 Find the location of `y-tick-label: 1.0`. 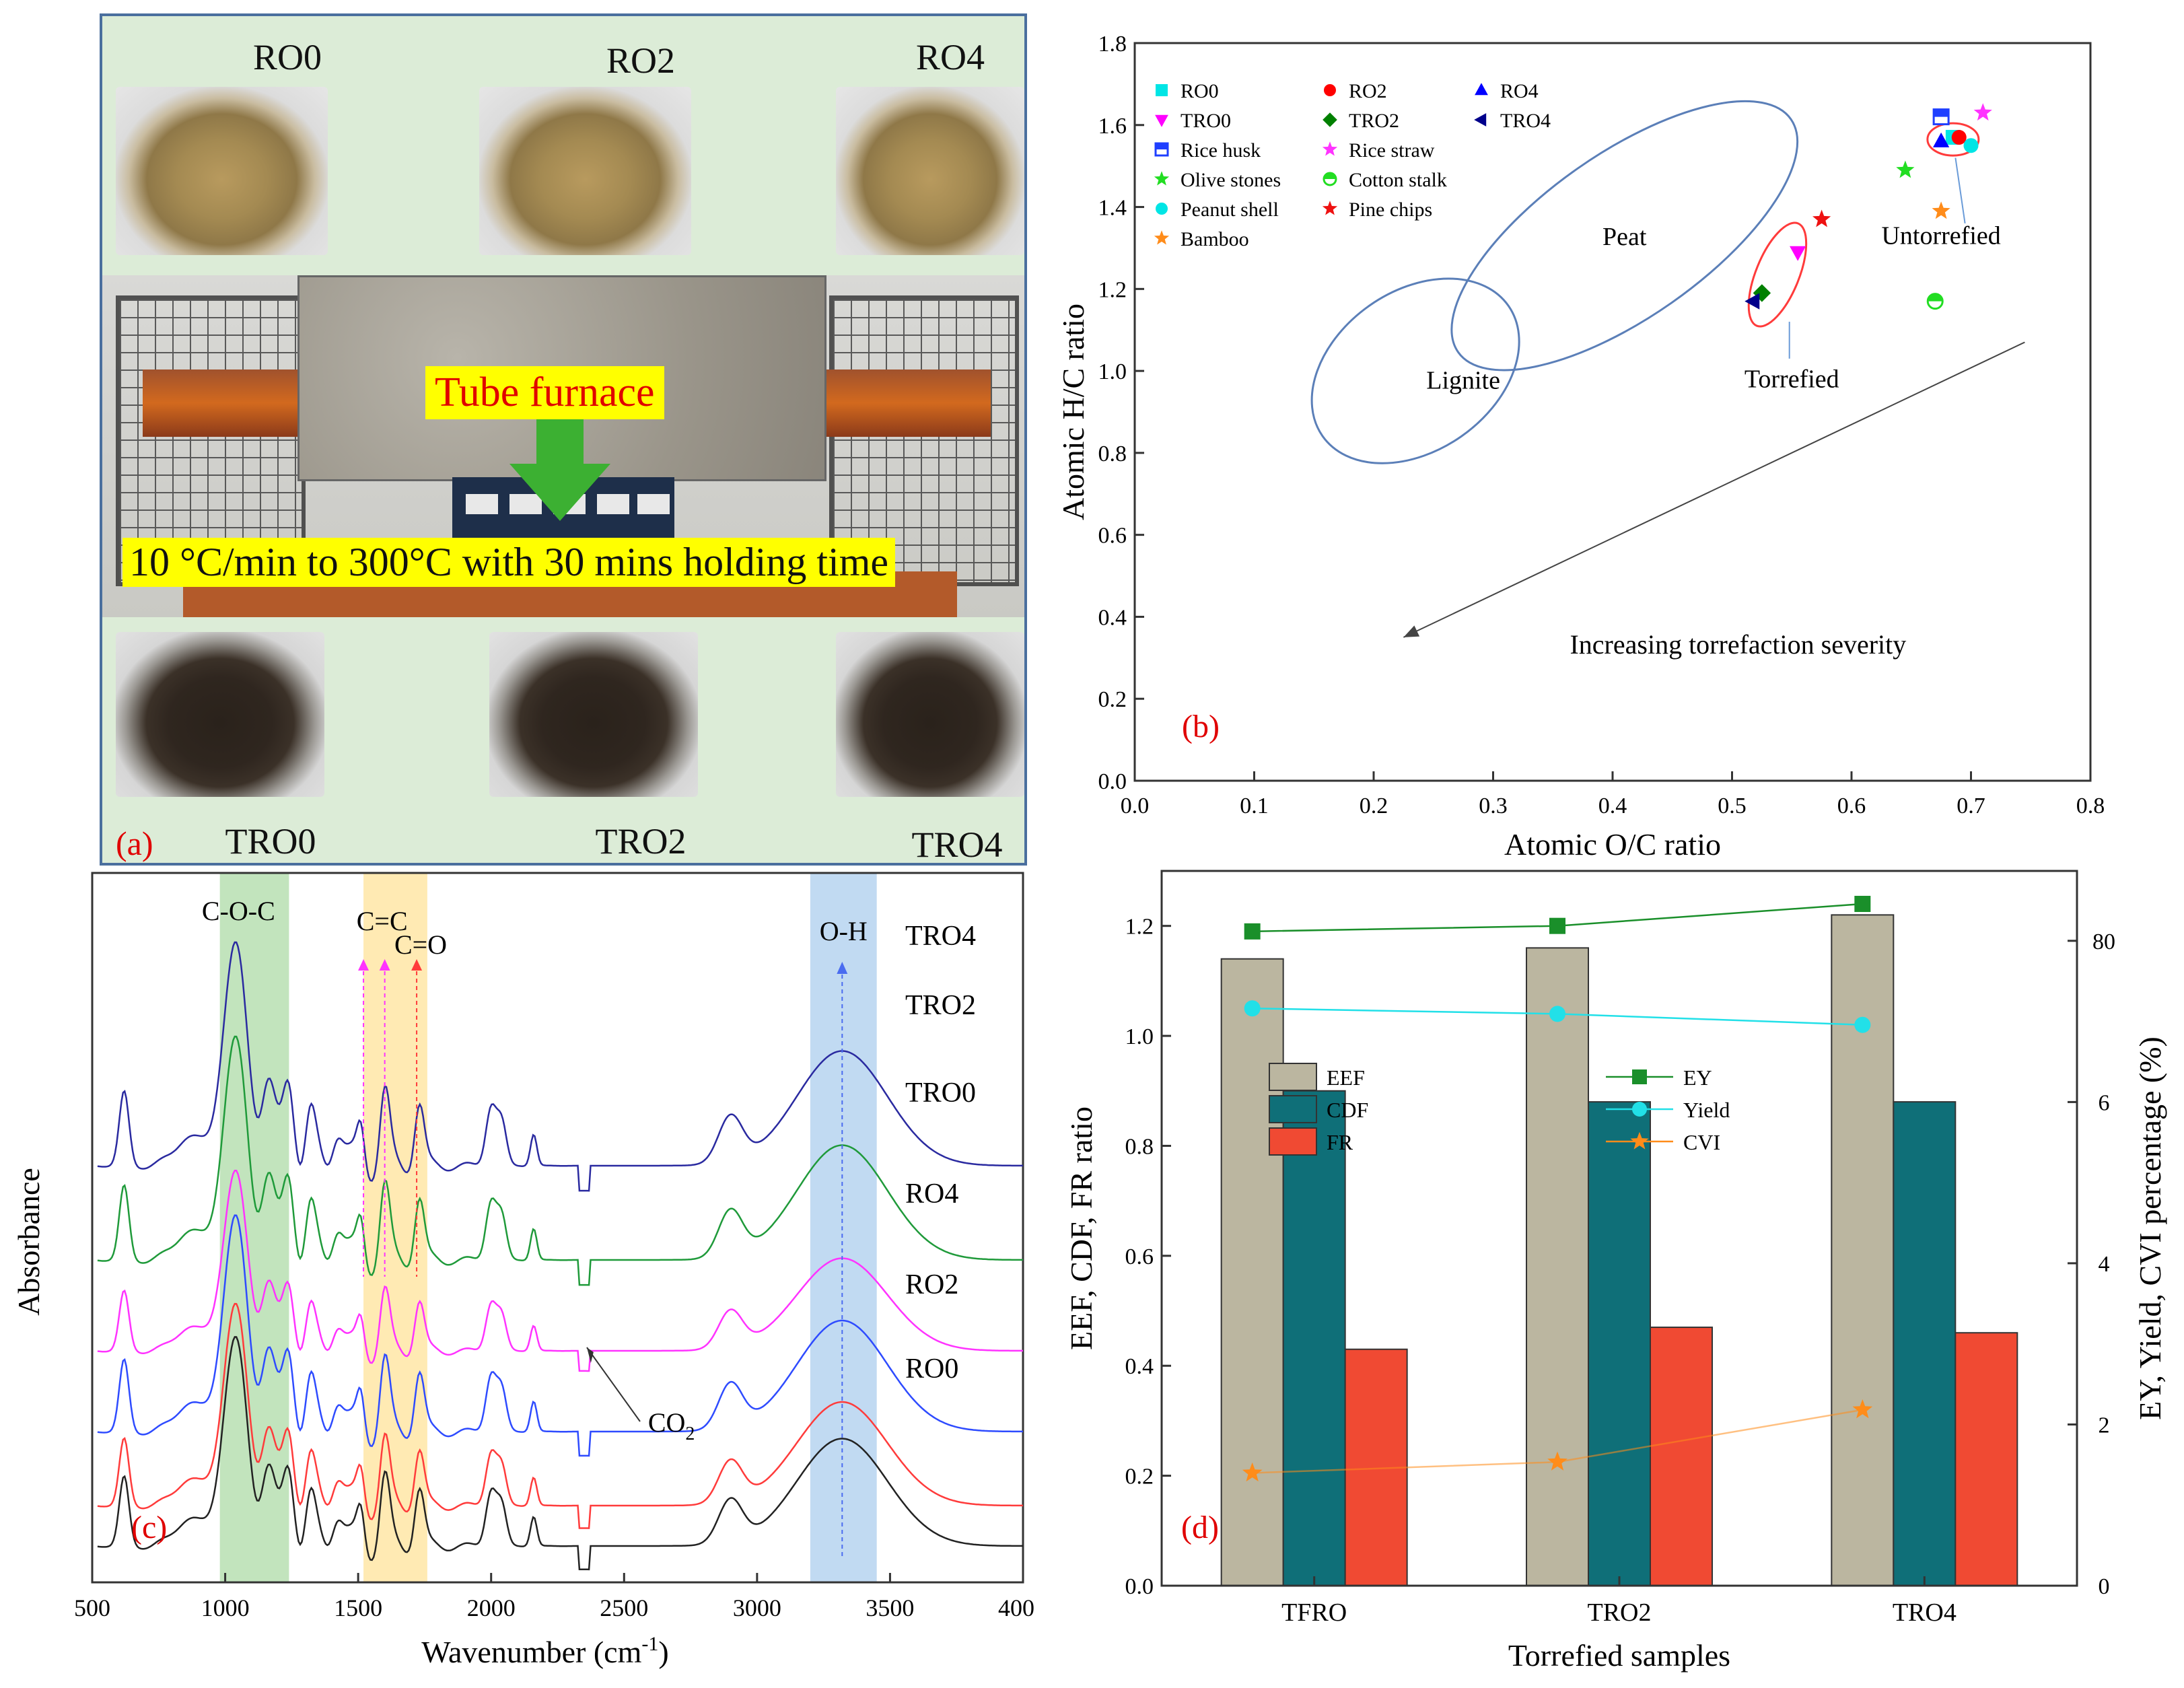

y-tick-label: 1.0 is located at coordinates (1112, 372).